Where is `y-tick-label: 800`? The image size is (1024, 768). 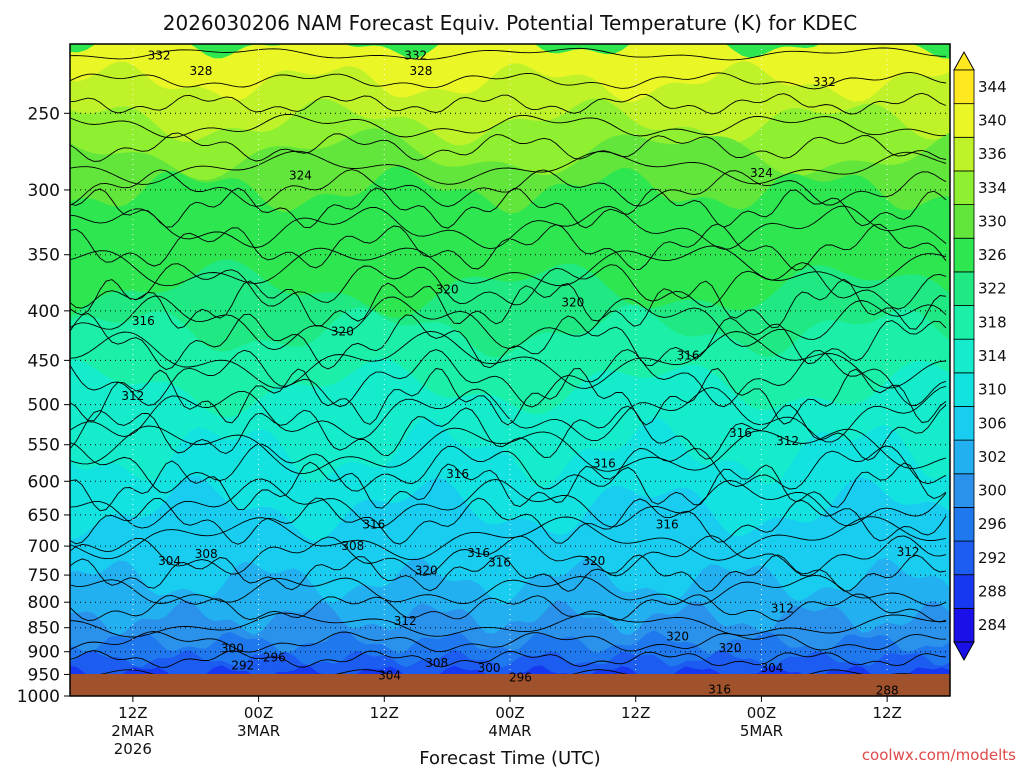
y-tick-label: 800 is located at coordinates (44, 603).